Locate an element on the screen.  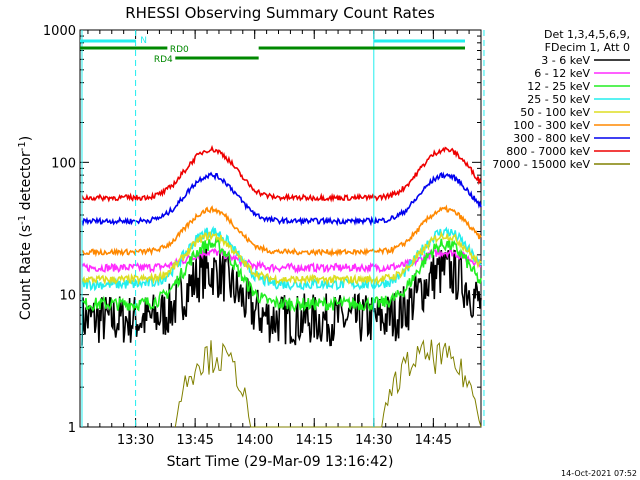
y-label-part3: ) is located at coordinates (26, 138).